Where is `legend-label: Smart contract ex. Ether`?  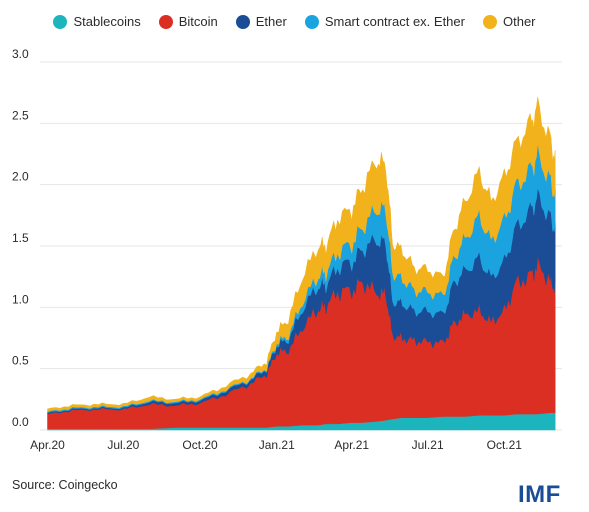 legend-label: Smart contract ex. Ether is located at coordinates (394, 21).